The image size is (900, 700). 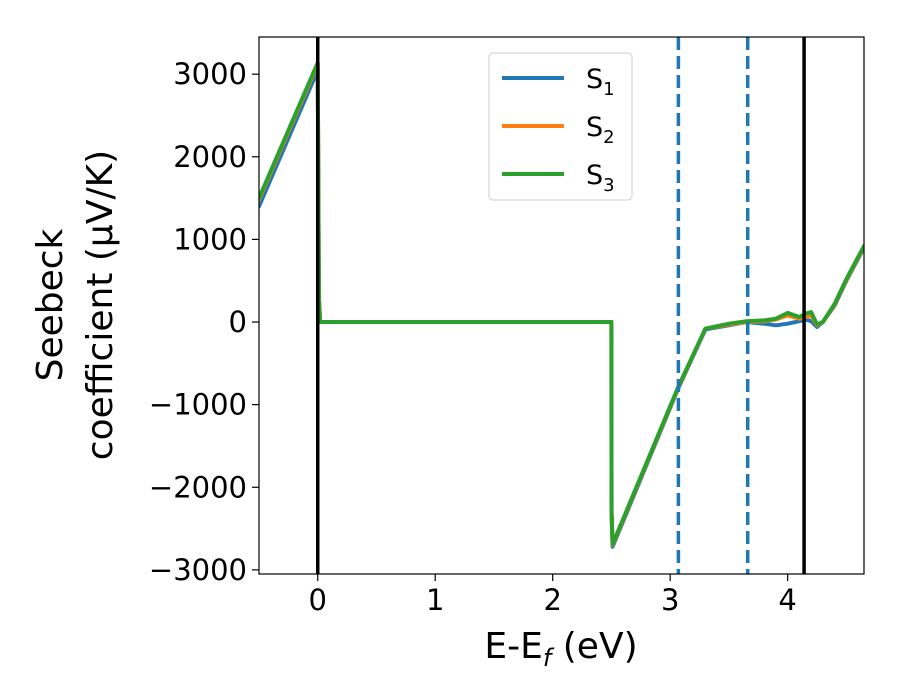 What do you see at coordinates (204, 322) in the screenshot?
I see `y-axis-ticks: −3000 −2000 −1000 0 1000 2000 3000` at bounding box center [204, 322].